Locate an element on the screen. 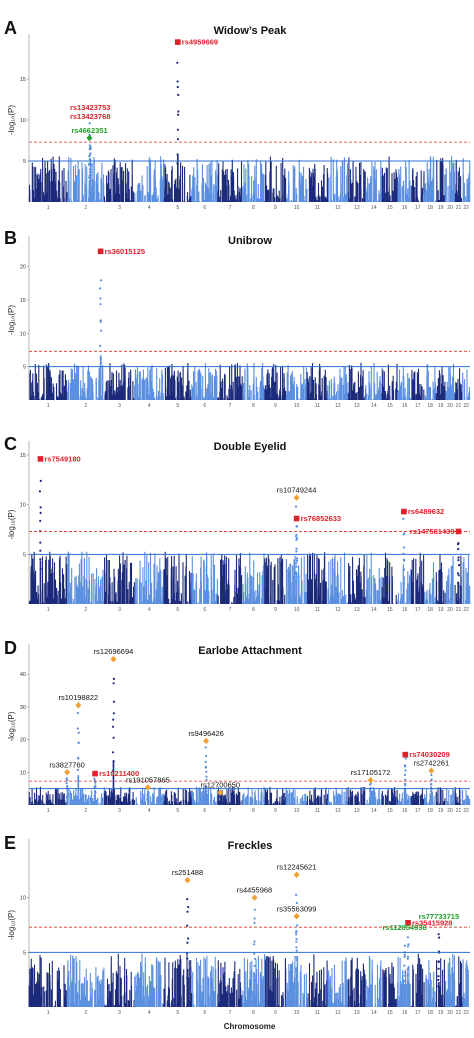 Image resolution: width=474 pixels, height=1038 pixels. chromosome-tick-label: 1 is located at coordinates (48, 610).